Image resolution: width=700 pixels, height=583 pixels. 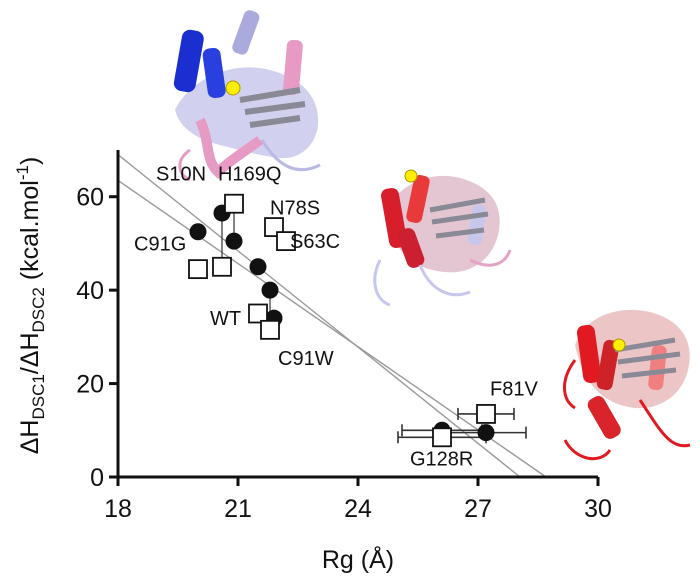 I want to click on x-axis-label: Rg (Å), so click(x=358, y=559).